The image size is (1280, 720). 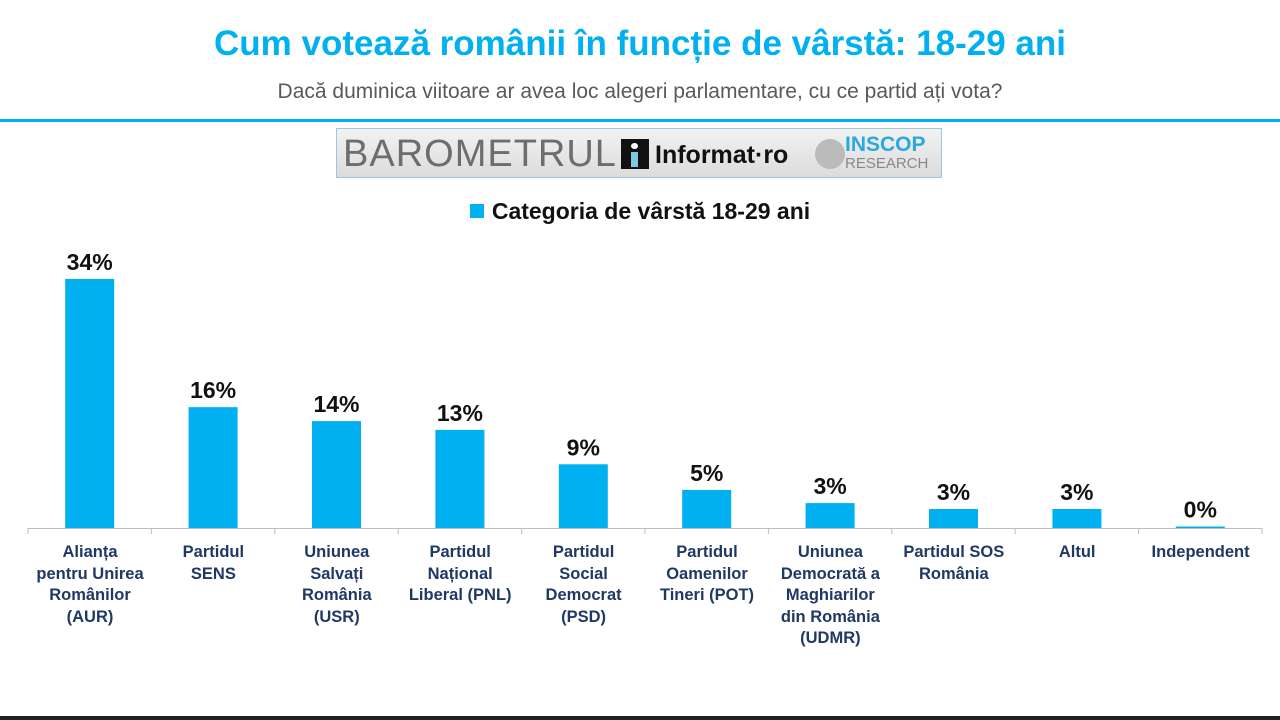 What do you see at coordinates (336, 584) in the screenshot?
I see `category-label: Uniunea Salvați România (USR)` at bounding box center [336, 584].